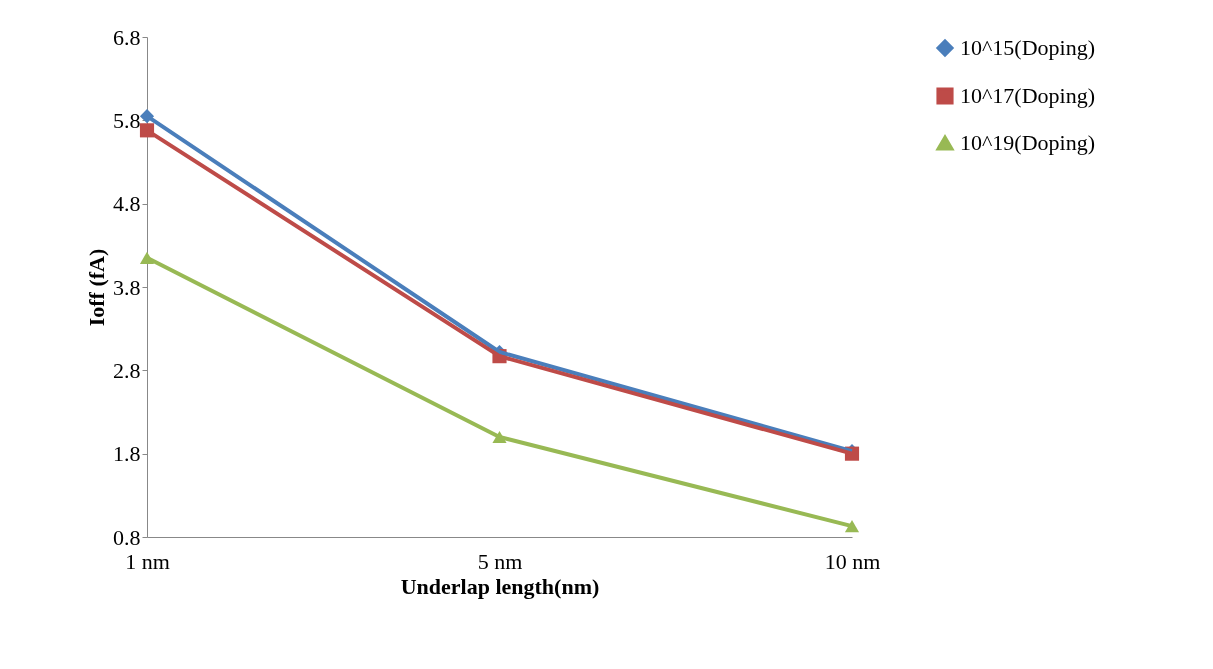 This screenshot has height=669, width=1213. What do you see at coordinates (127, 37) in the screenshot?
I see `y-tick-label: 6.8` at bounding box center [127, 37].